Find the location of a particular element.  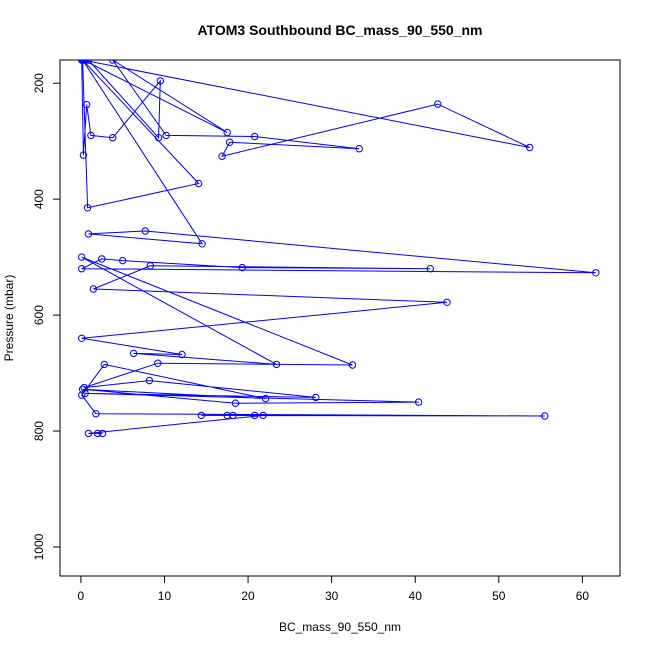

x-axis: 0 10 20 30 40 50 60 is located at coordinates (334, 589).